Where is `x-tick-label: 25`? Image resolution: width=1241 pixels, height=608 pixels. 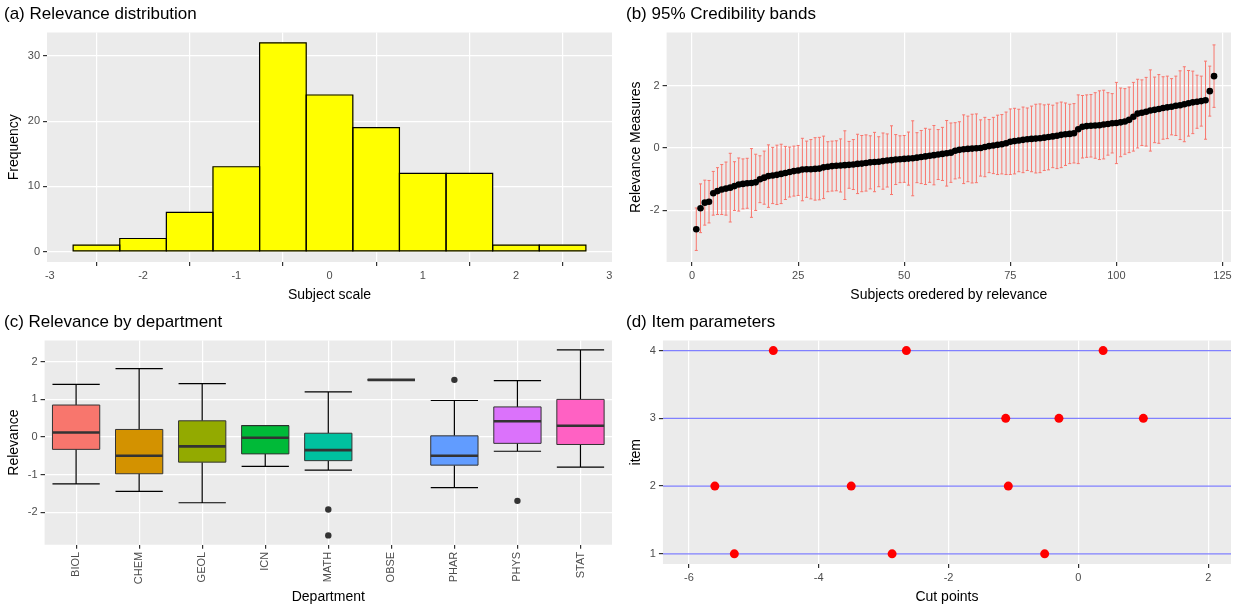 x-tick-label: 25 is located at coordinates (798, 274).